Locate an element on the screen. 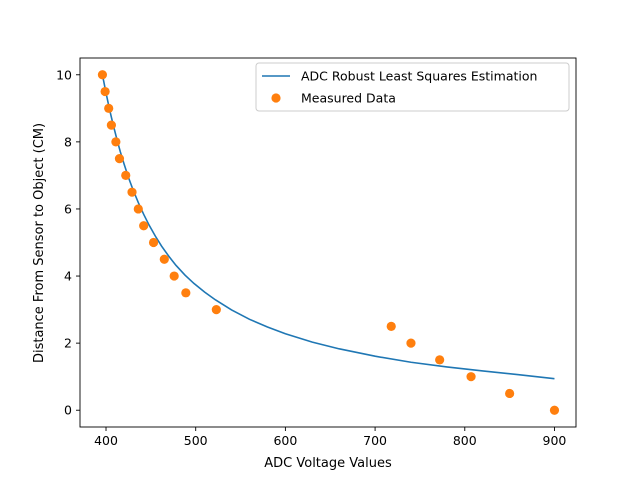  x-tick-label: 600 is located at coordinates (285, 440).